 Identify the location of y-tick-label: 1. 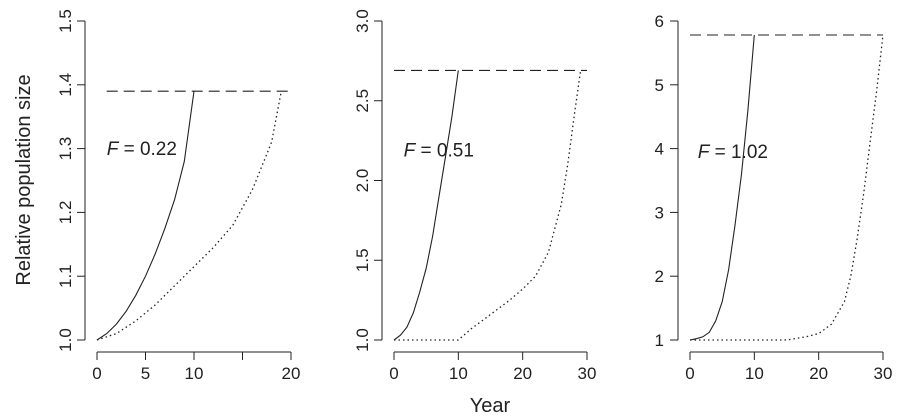
(659, 340).